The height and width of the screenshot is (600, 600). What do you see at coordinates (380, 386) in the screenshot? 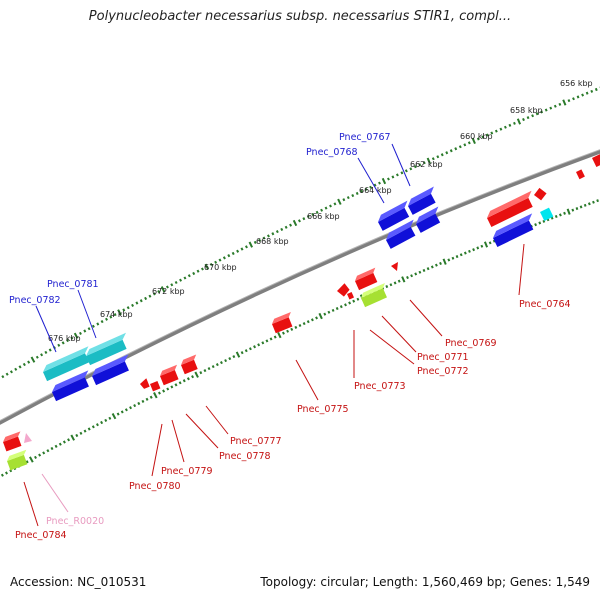
I see `label-pnec-0773: Pnec_0773` at bounding box center [380, 386].